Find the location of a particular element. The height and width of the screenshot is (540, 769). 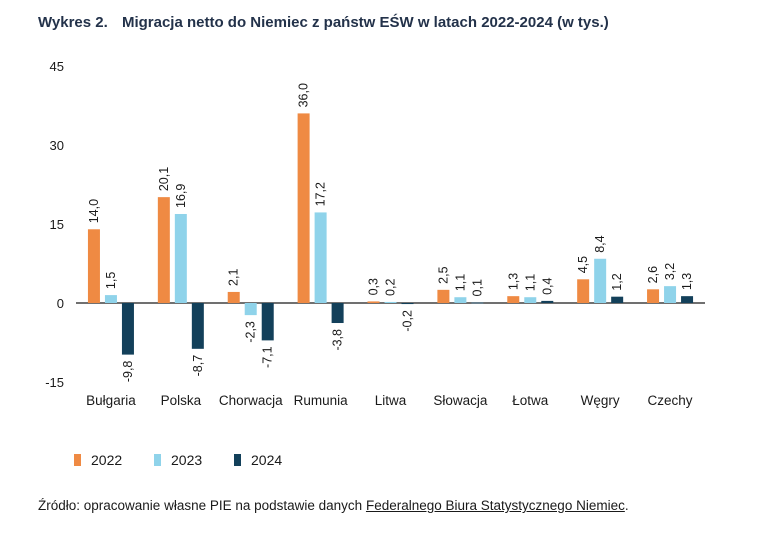

data-label: 36,0 is located at coordinates (304, 95).